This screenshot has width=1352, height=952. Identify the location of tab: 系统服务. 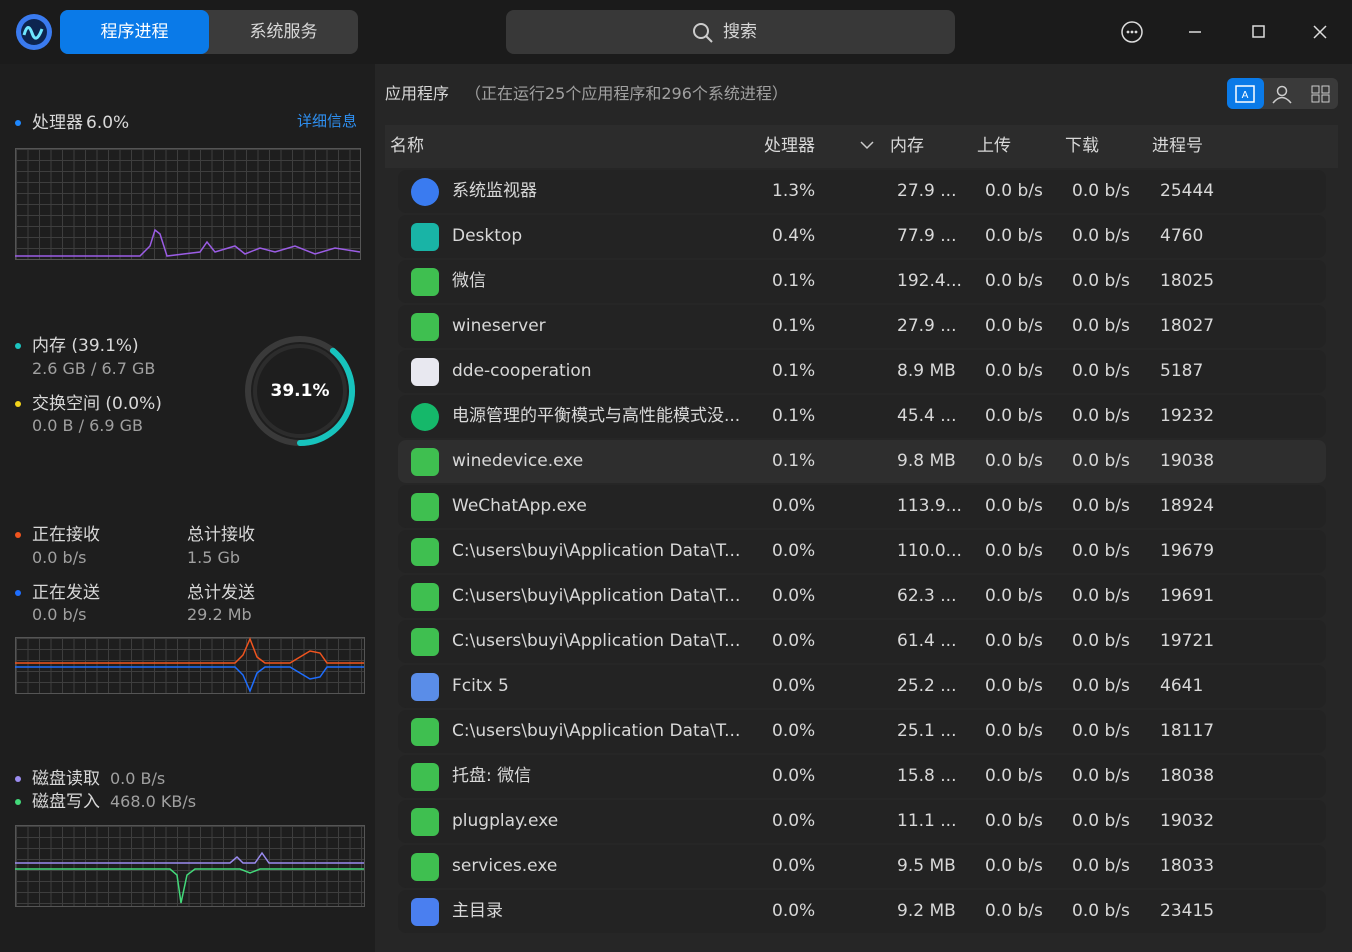
(283, 32).